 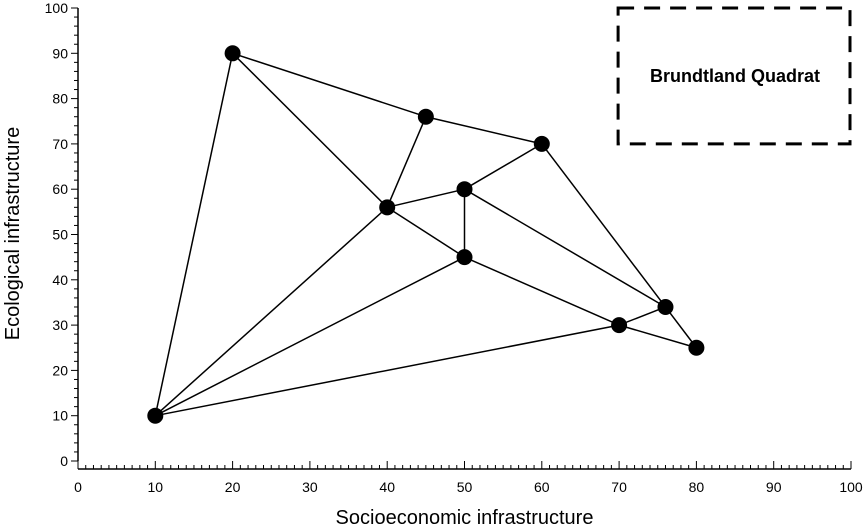 I want to click on y-axis-title: Ecological infrastructure, so click(x=13, y=233).